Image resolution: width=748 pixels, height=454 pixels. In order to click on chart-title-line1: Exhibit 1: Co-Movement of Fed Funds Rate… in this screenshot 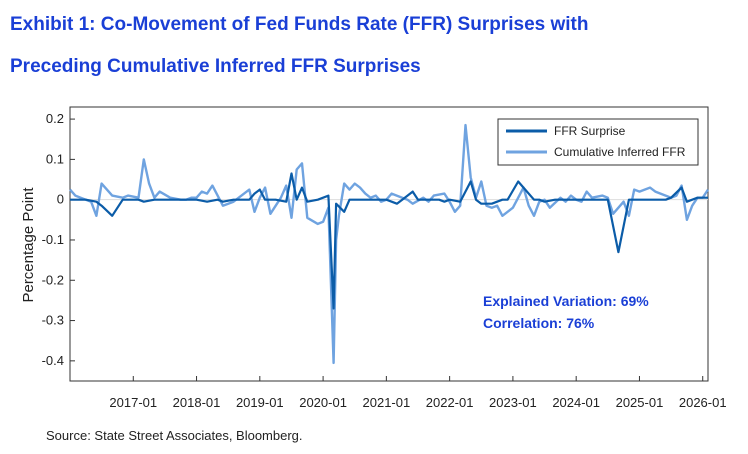, I will do `click(299, 24)`.